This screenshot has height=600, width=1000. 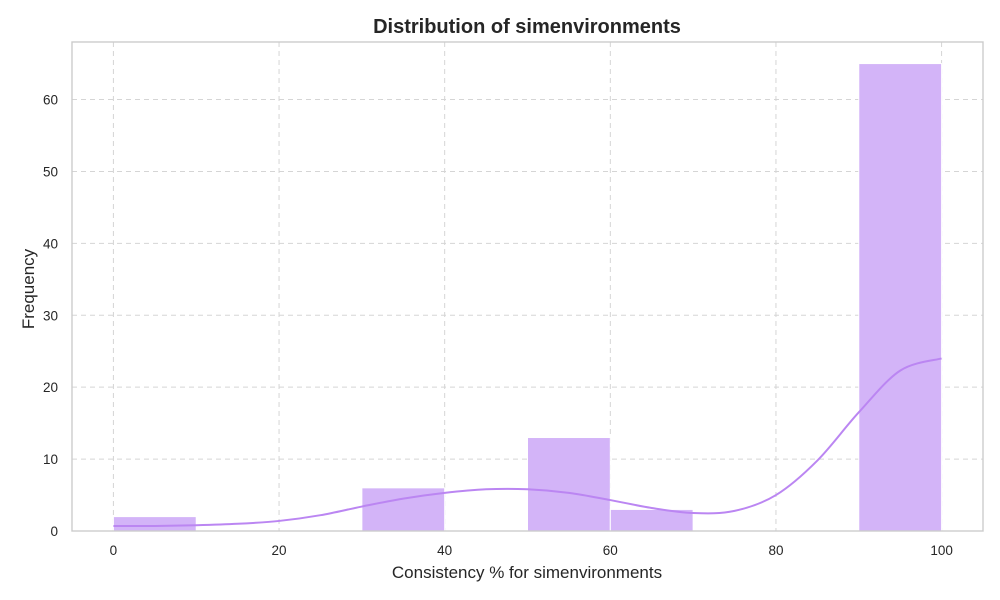 I want to click on y-tick-label: 30, so click(x=50, y=315).